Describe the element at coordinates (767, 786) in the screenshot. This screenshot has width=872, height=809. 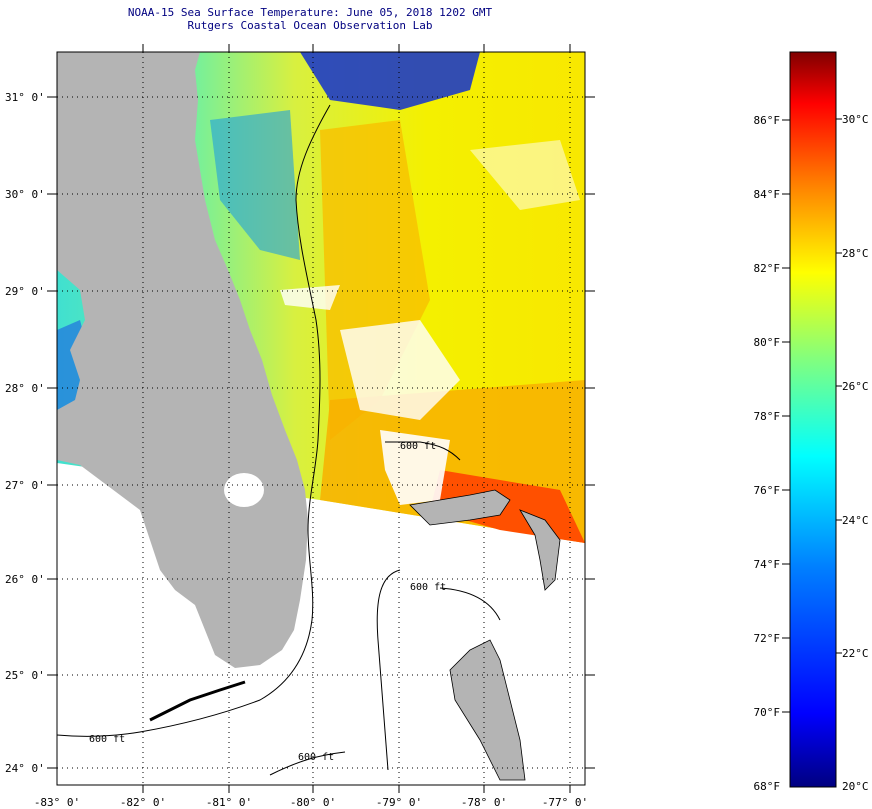
I see `colorbar-label-f: 68°F` at that location.